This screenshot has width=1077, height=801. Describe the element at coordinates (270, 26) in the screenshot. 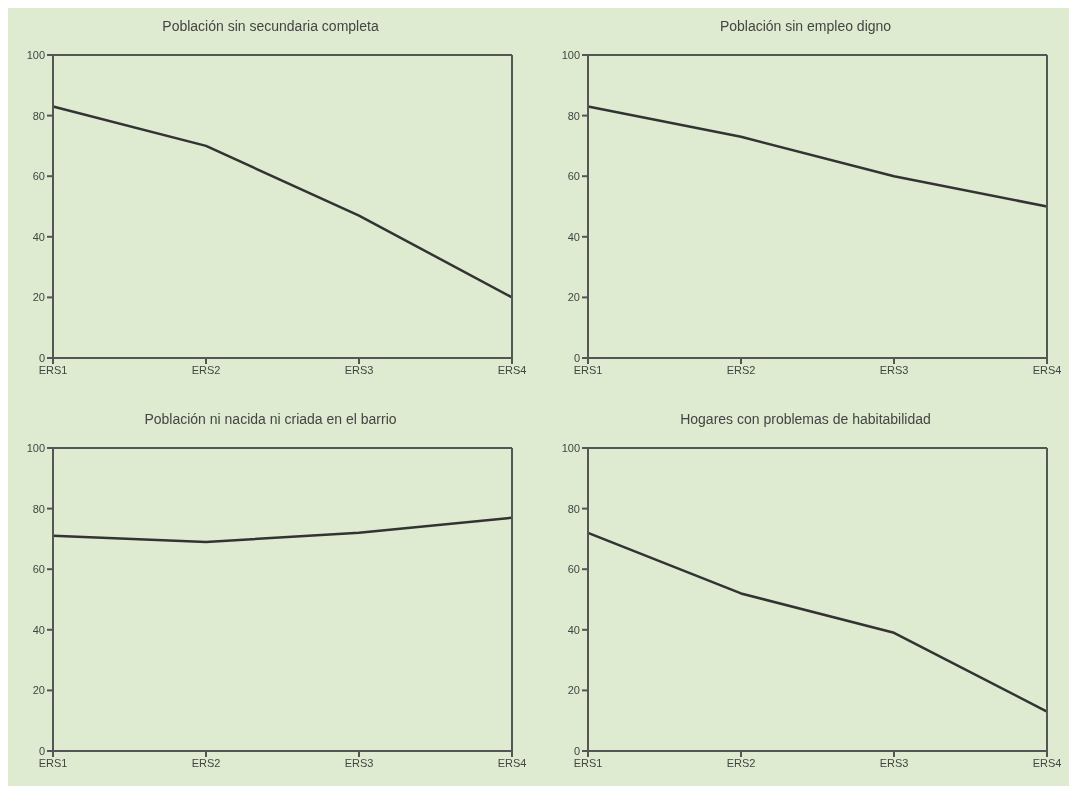

I see `chart-title: Población sin secundaria completa` at that location.